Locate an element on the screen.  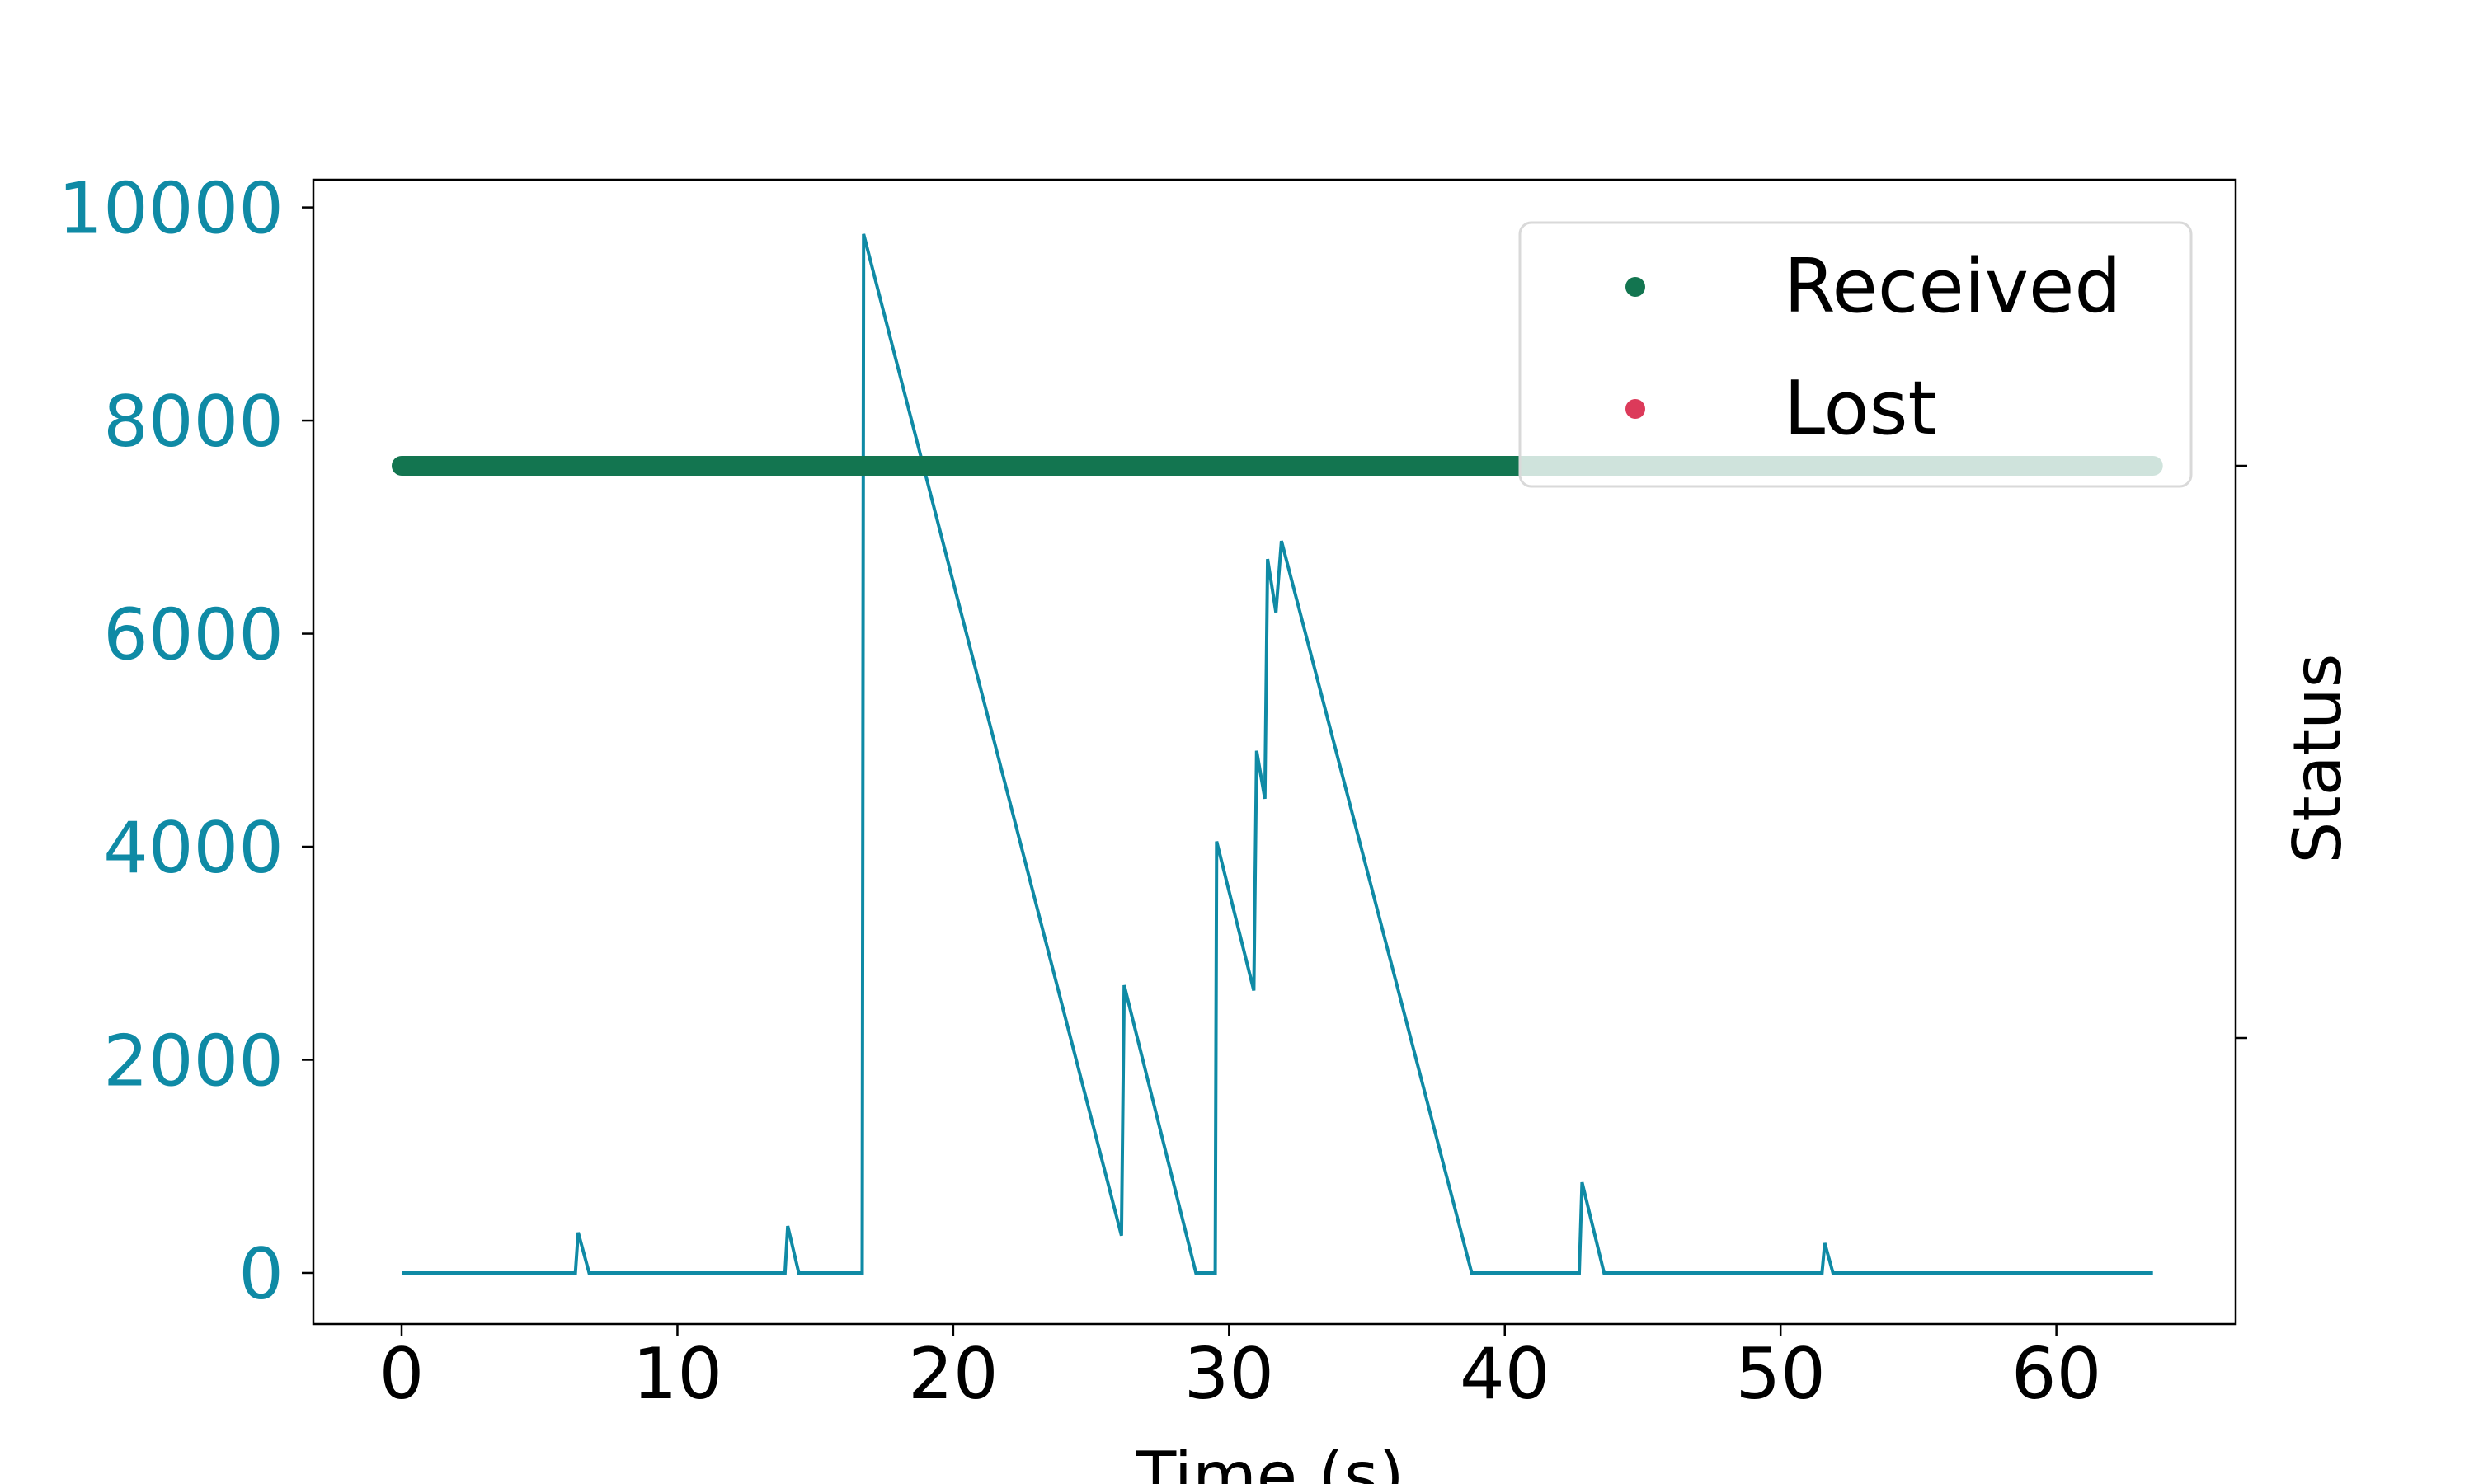
y-tick-label-4000: 4000 is located at coordinates (193, 848).